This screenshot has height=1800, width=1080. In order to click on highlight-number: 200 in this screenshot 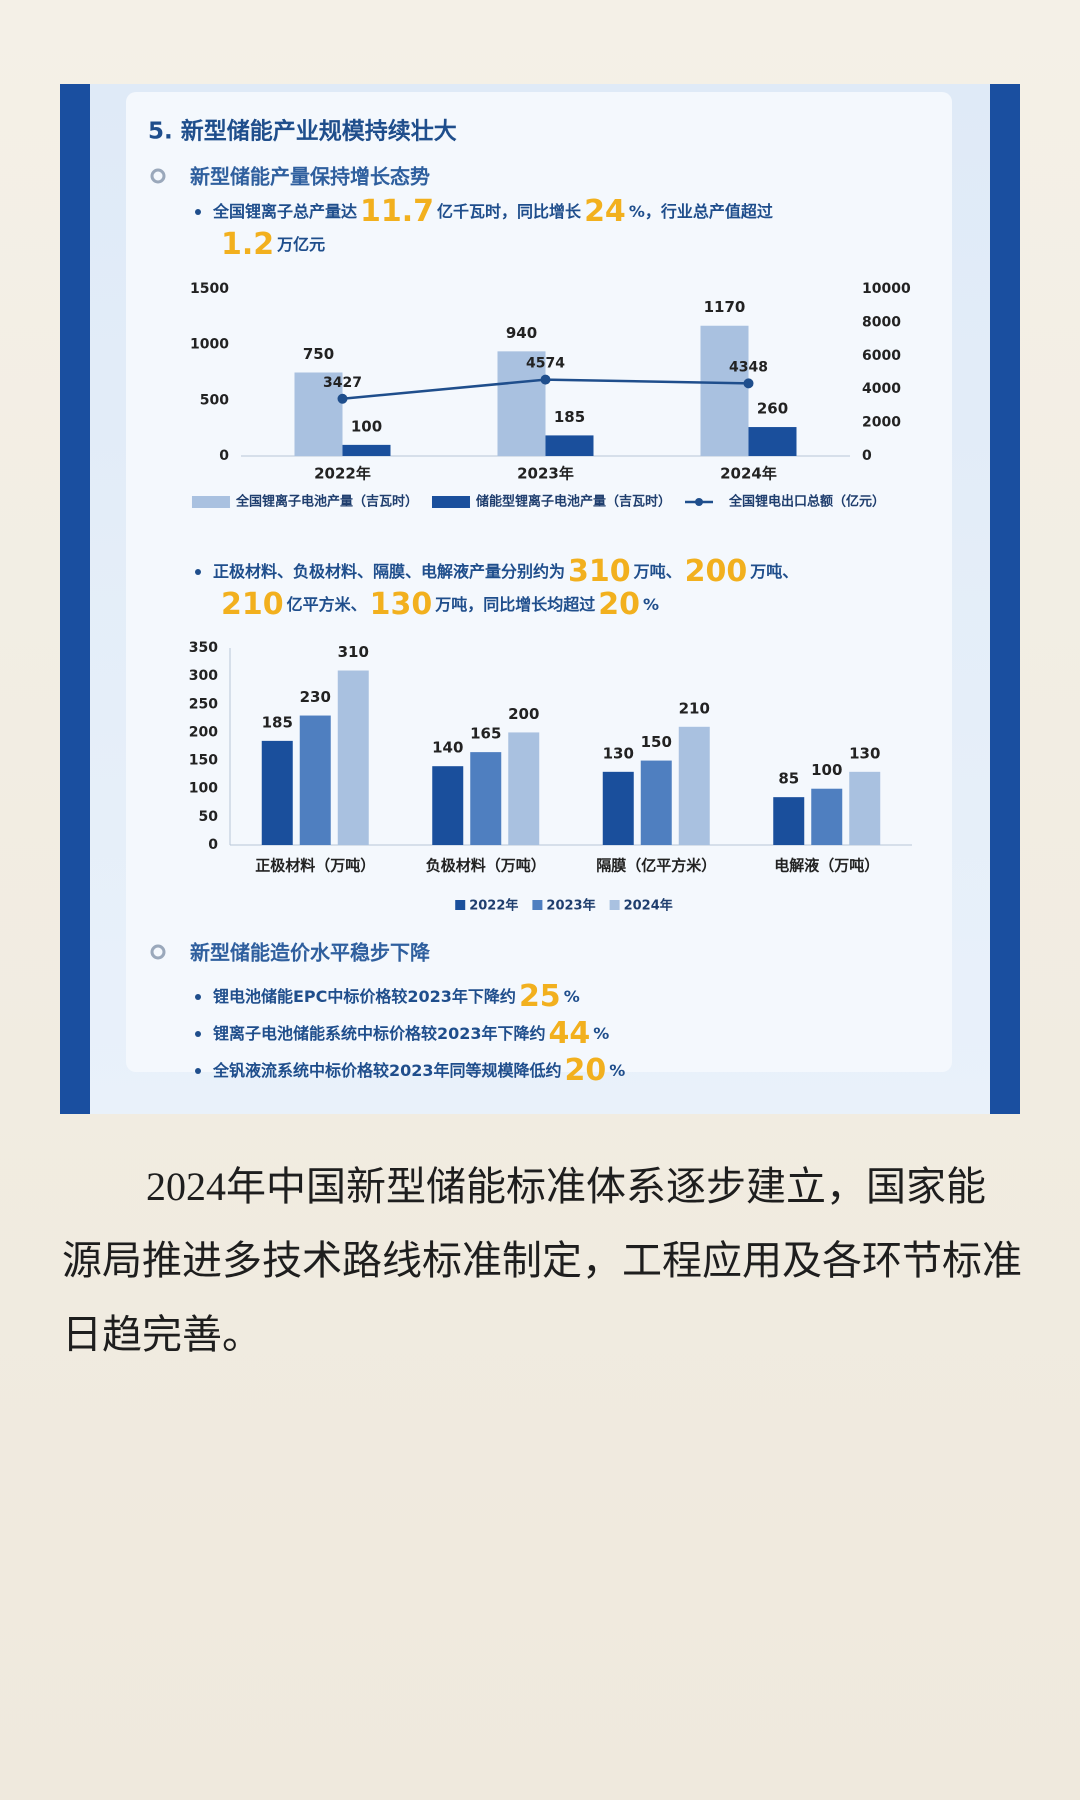, I will do `click(716, 571)`.